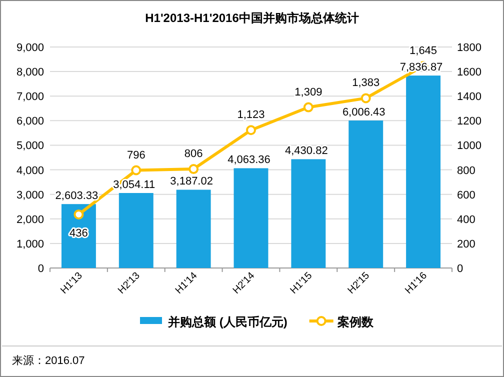 This screenshot has height=377, width=504. Describe the element at coordinates (30, 244) in the screenshot. I see `y-tick-label: 1,000` at that location.